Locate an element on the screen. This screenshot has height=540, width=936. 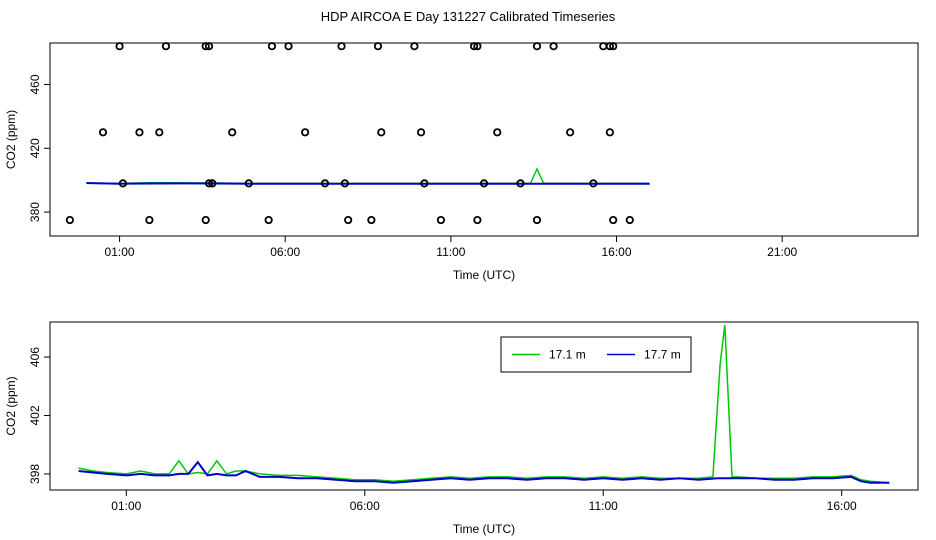
y-tick-label: 398 is located at coordinates (35, 474).